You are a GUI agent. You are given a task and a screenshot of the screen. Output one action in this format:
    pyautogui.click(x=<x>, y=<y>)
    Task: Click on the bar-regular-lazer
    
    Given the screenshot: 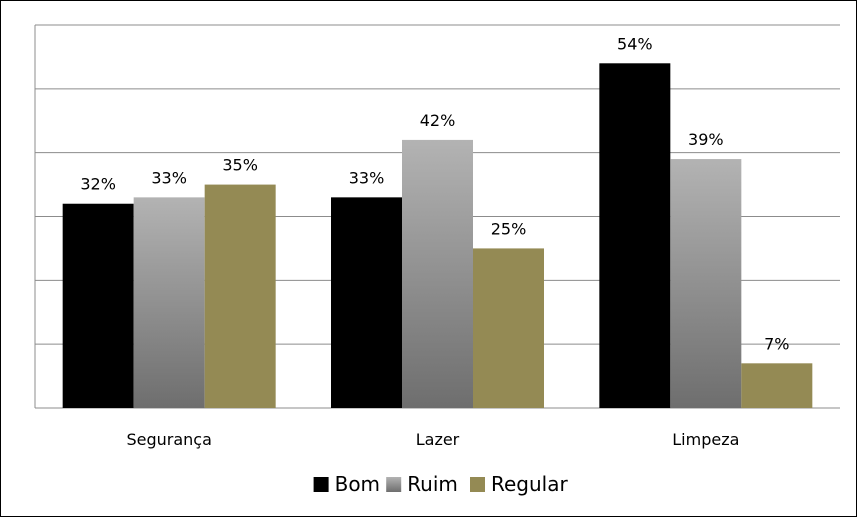 What is the action you would take?
    pyautogui.click(x=508, y=328)
    